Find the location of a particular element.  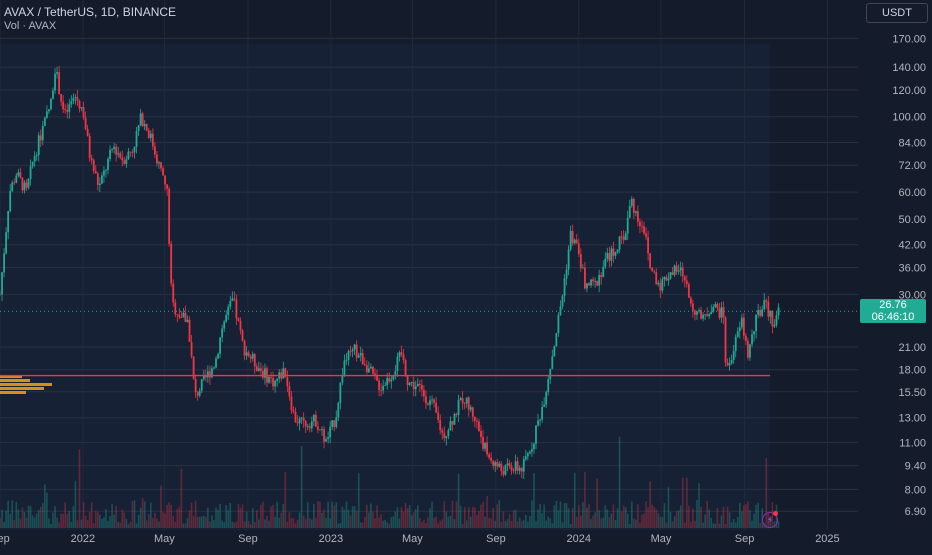

y-tick-label: 6.90 is located at coordinates (915, 512).